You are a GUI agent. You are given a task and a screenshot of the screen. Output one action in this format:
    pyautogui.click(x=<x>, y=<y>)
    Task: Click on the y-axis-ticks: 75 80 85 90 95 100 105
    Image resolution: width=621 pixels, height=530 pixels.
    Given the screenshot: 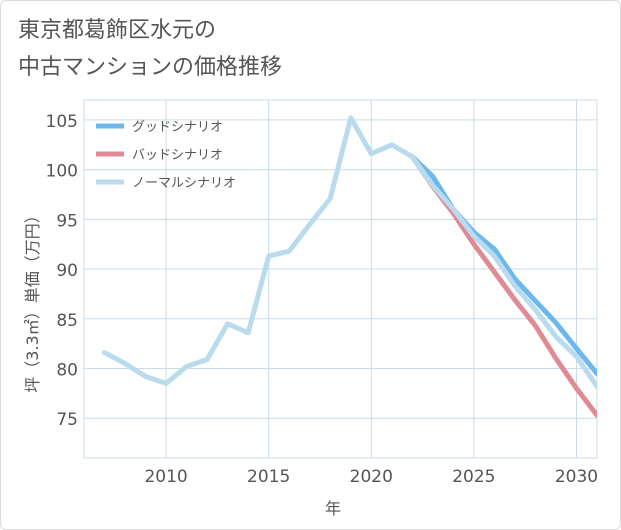 What is the action you would take?
    pyautogui.click(x=62, y=271)
    